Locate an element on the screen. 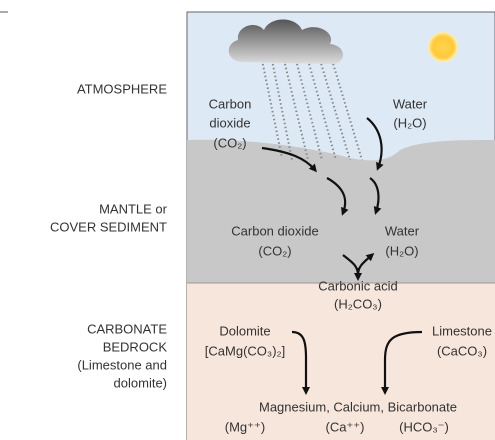  zone-label: CARBONATE is located at coordinates (127, 328).